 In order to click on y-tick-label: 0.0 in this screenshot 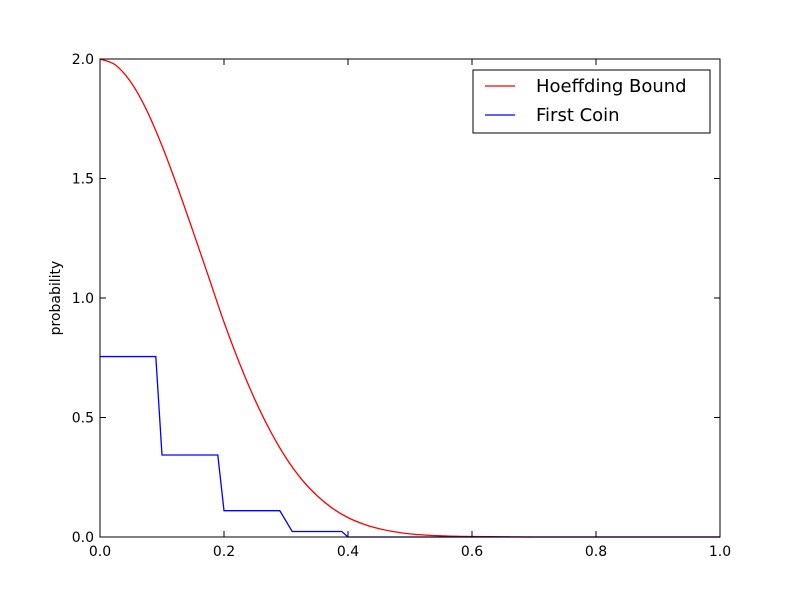, I will do `click(83, 538)`.